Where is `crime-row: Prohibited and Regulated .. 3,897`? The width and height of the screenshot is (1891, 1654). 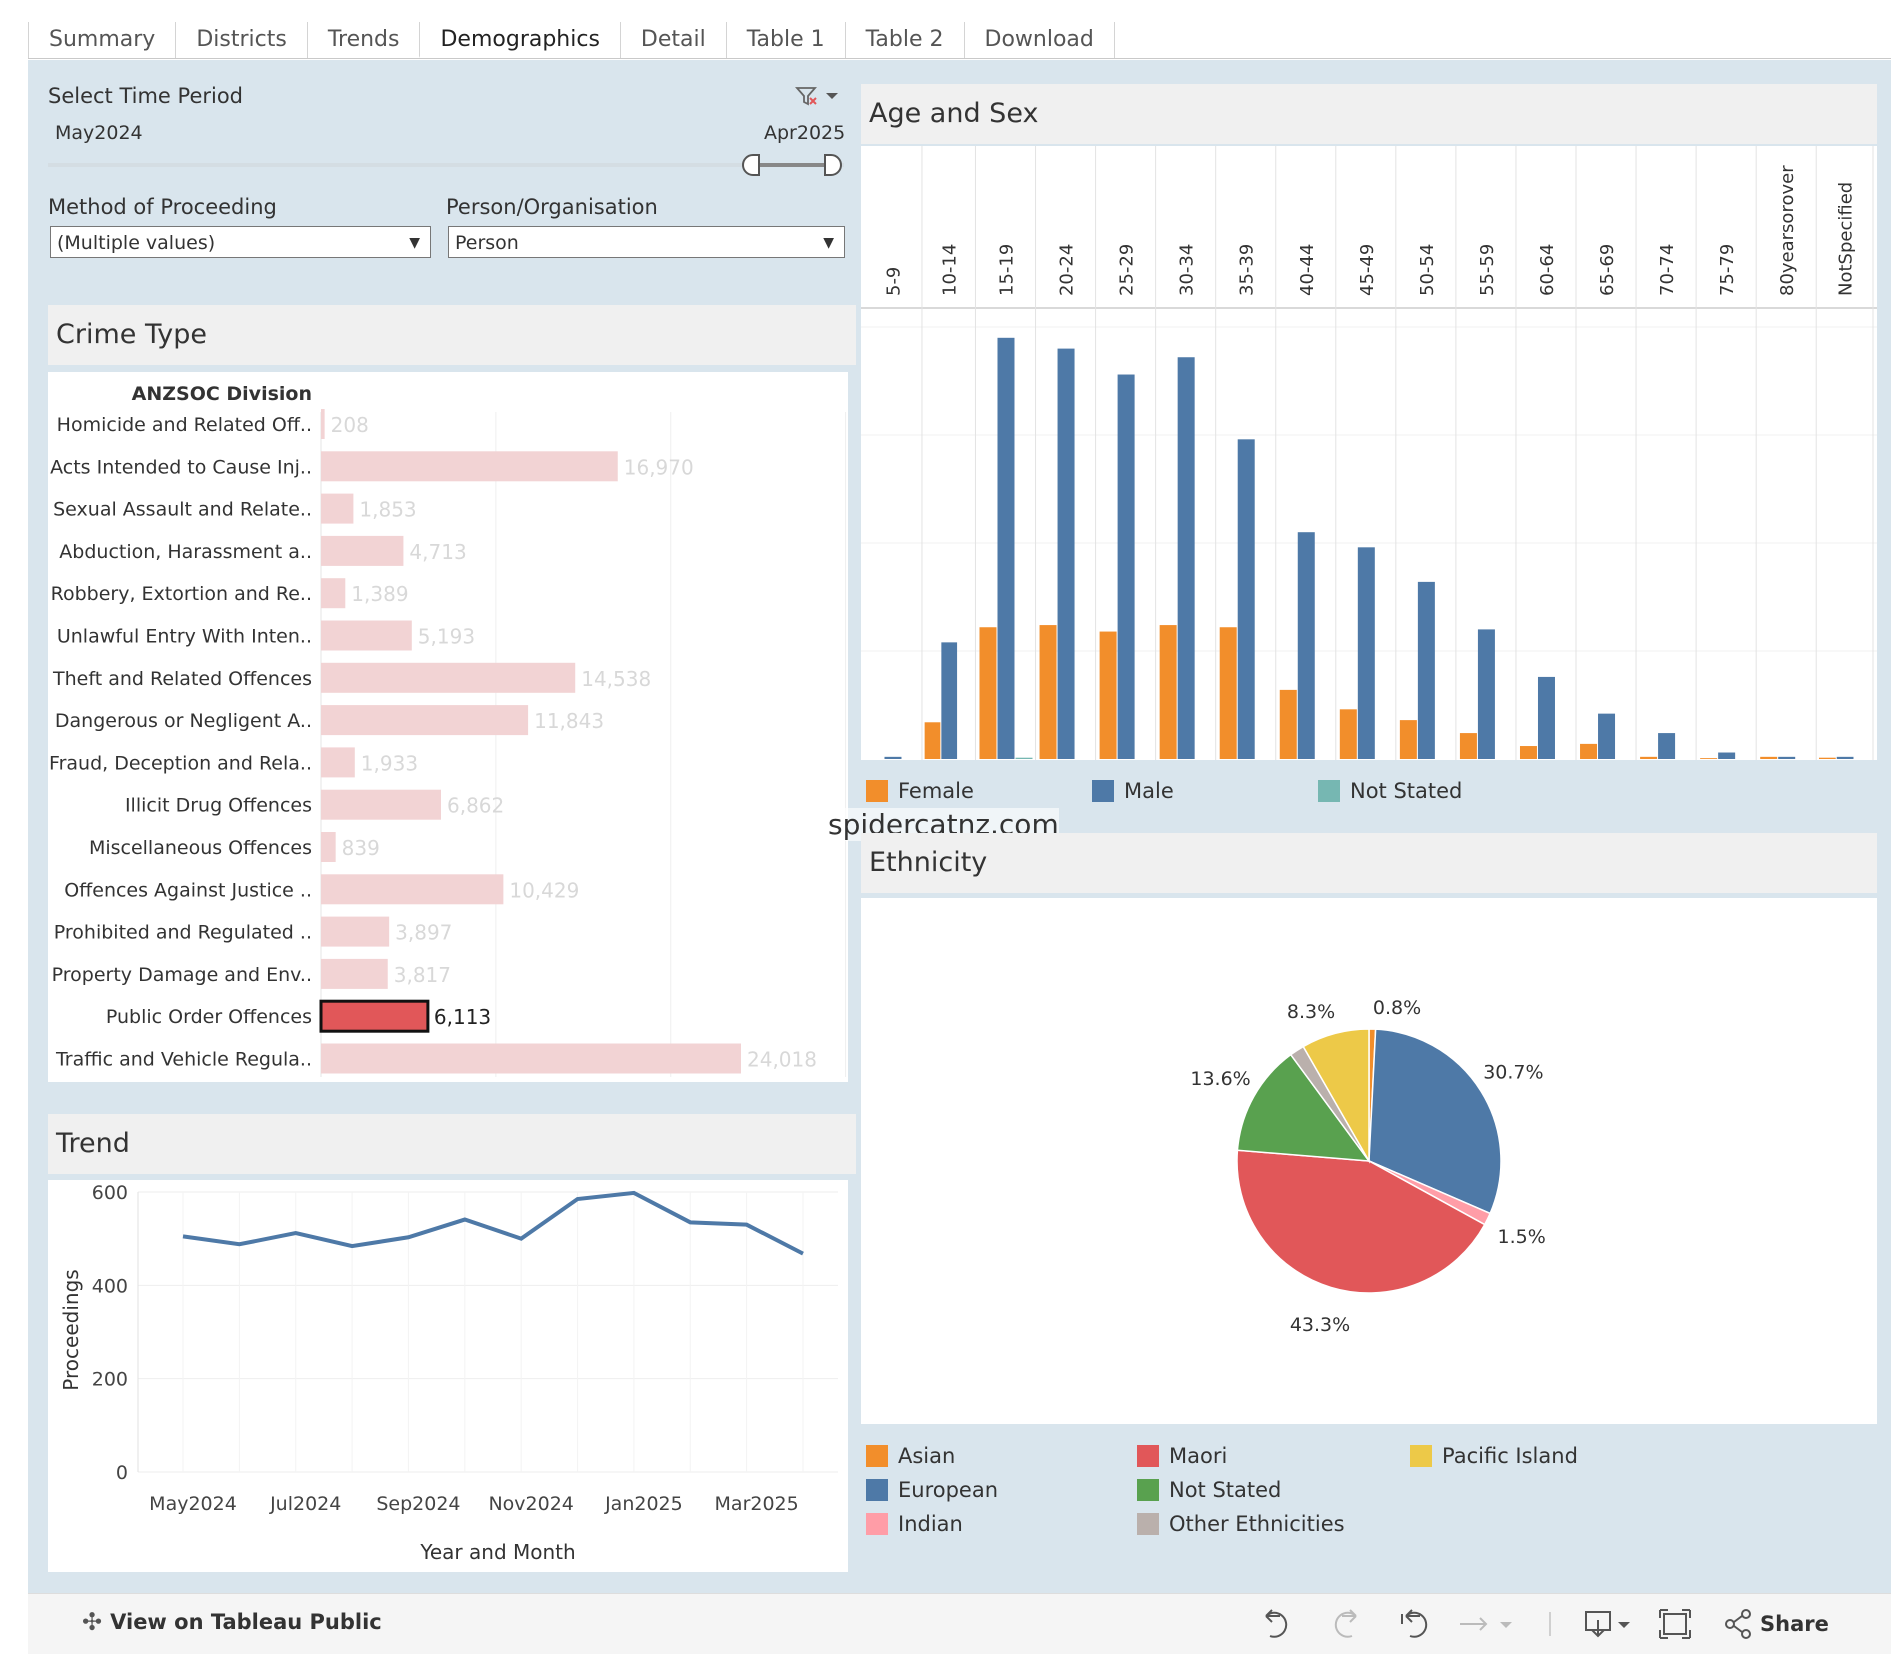
crime-row: Prohibited and Regulated .. 3,897 is located at coordinates (253, 931).